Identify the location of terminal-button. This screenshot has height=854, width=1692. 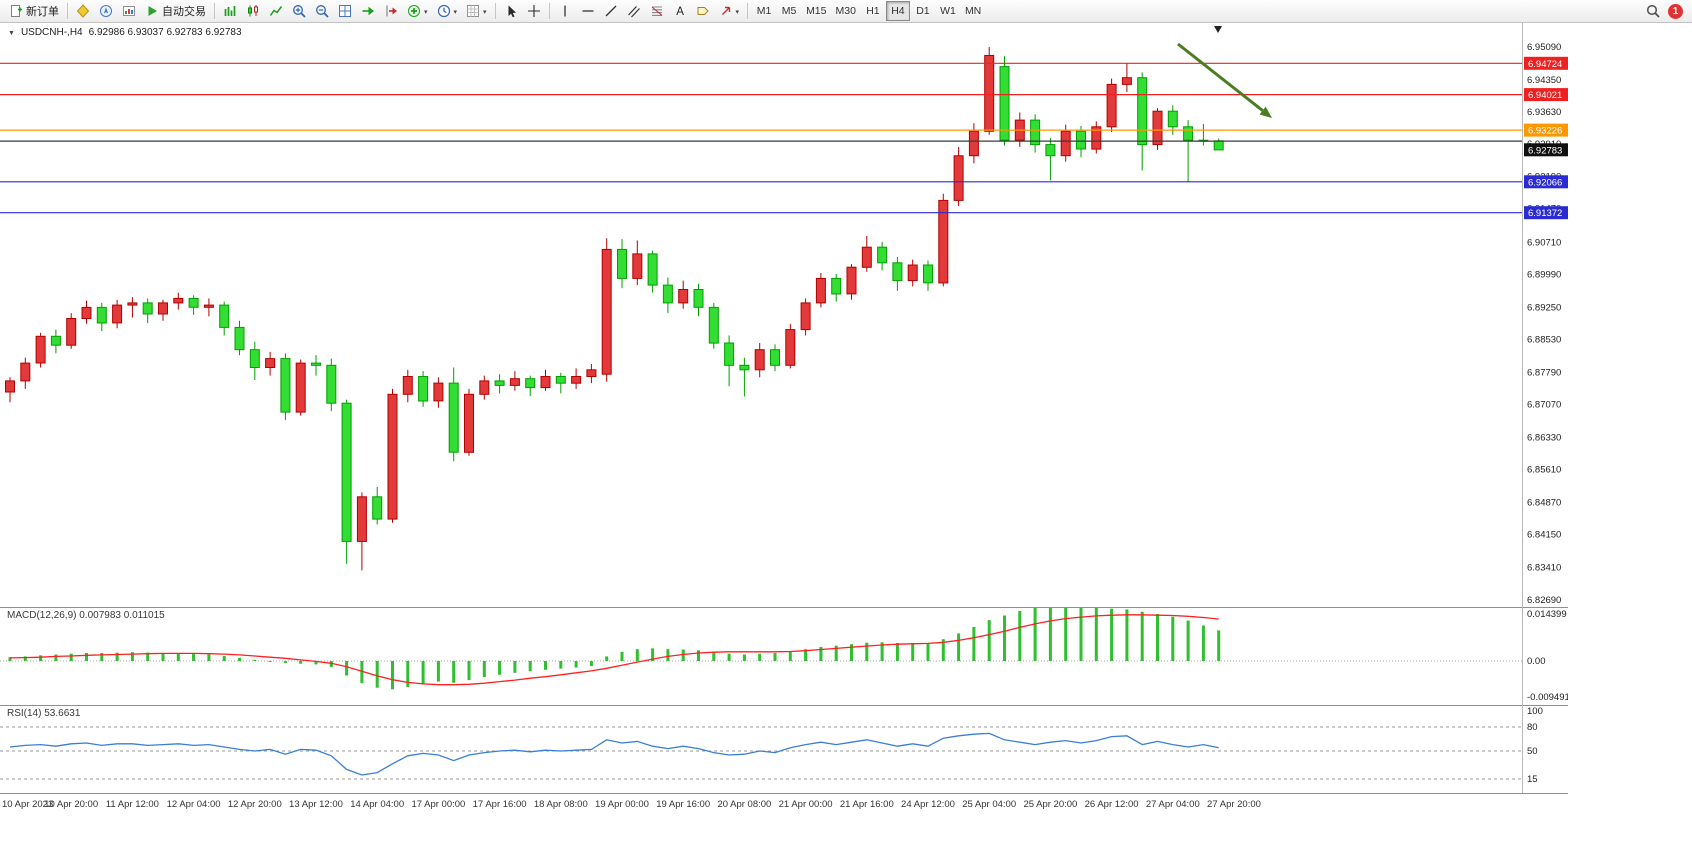
(129, 11).